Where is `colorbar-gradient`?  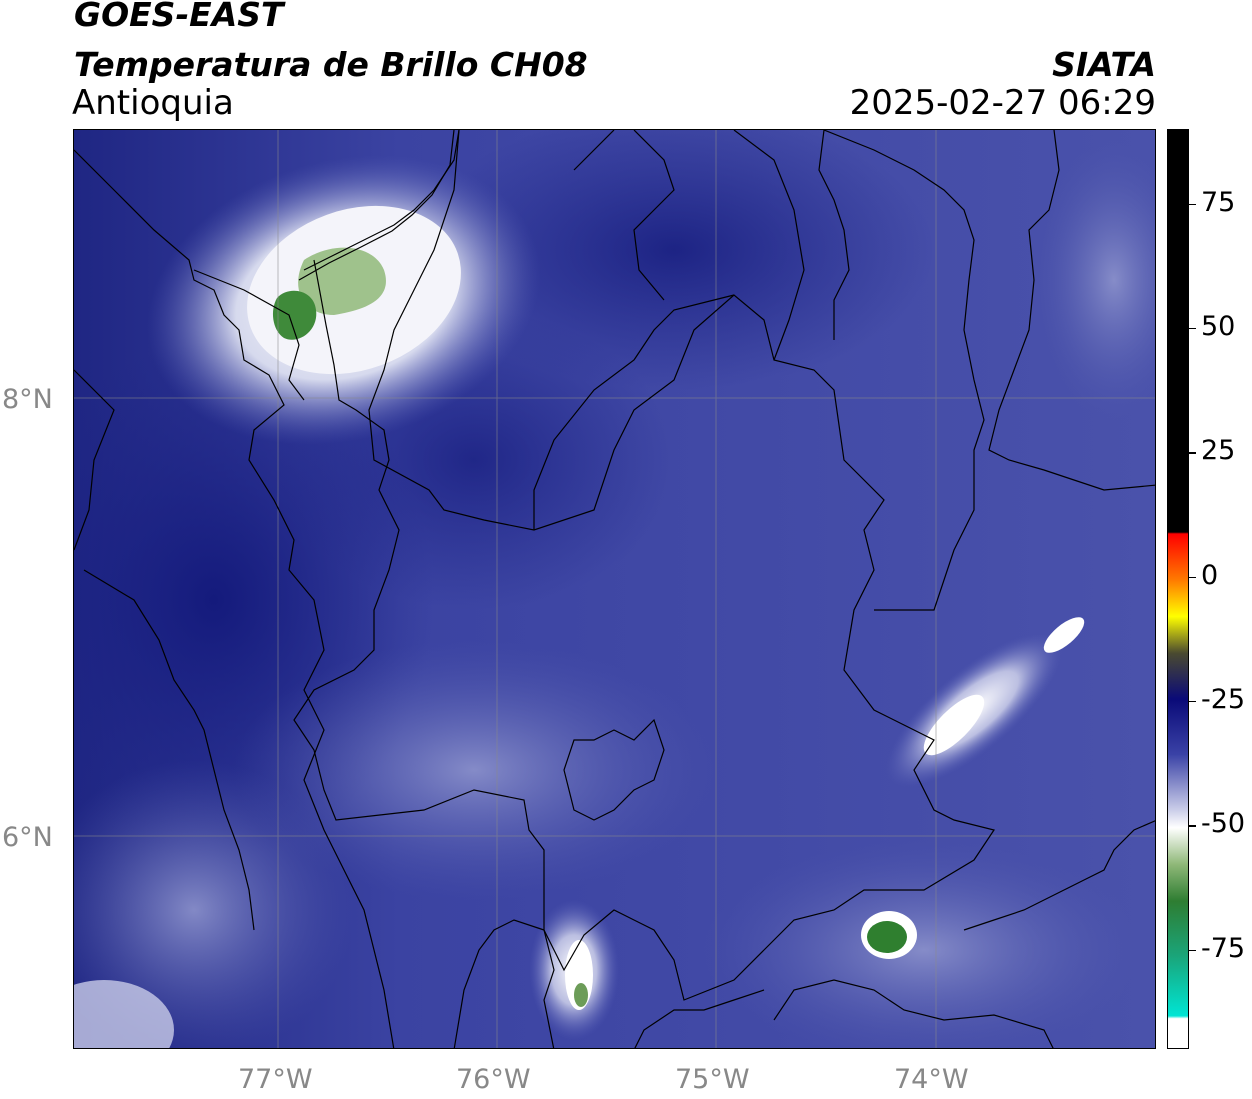 colorbar-gradient is located at coordinates (1178, 589).